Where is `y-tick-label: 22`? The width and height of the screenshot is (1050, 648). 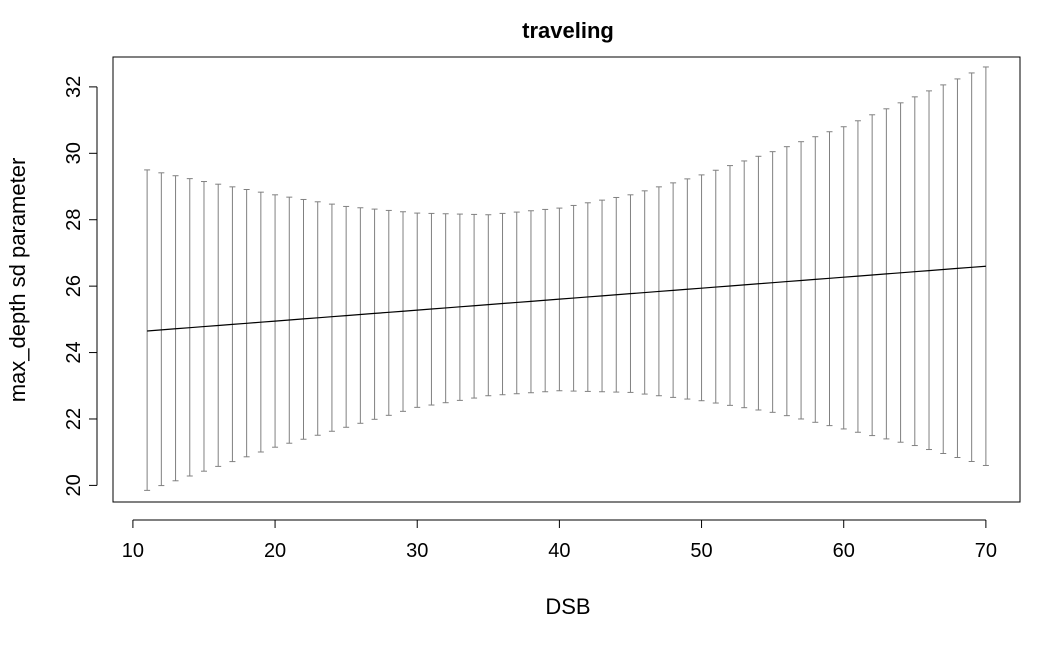
y-tick-label: 22 is located at coordinates (74, 419).